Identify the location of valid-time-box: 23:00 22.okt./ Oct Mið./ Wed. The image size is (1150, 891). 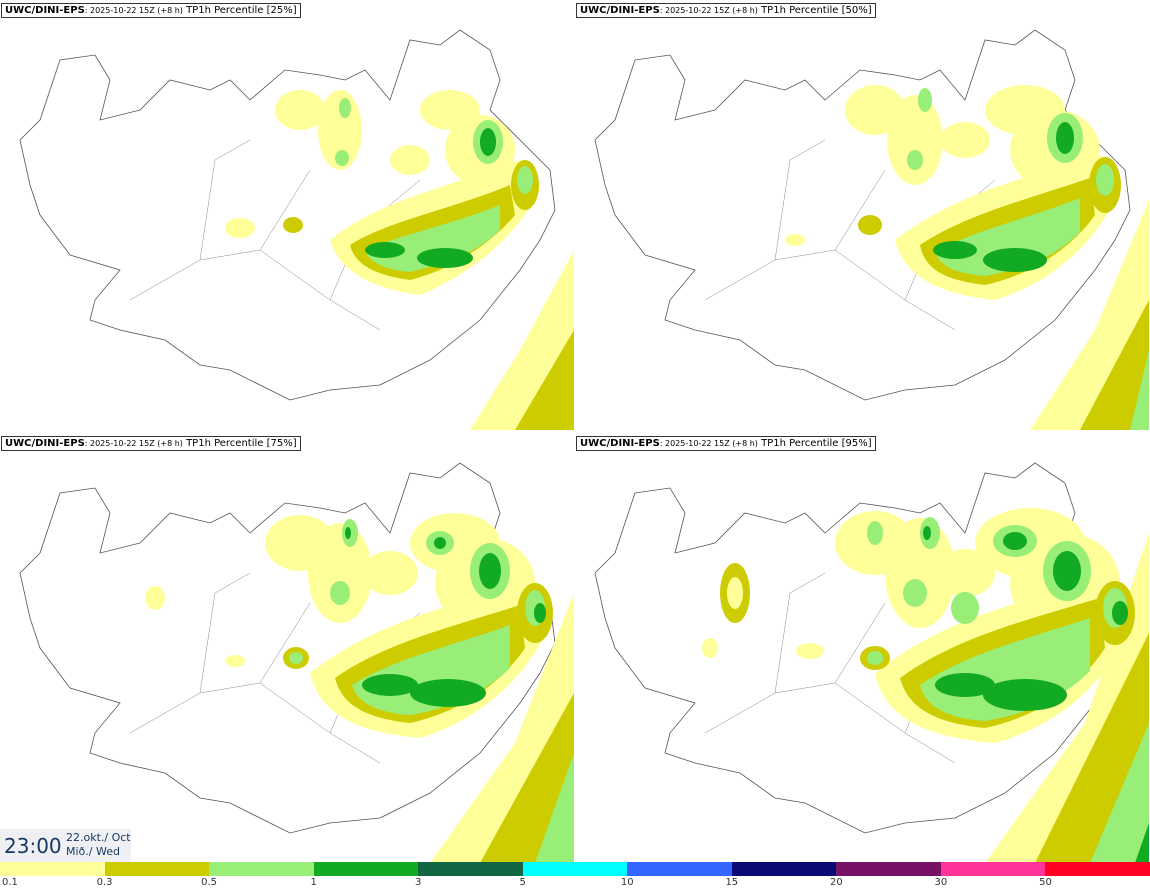
(65, 845).